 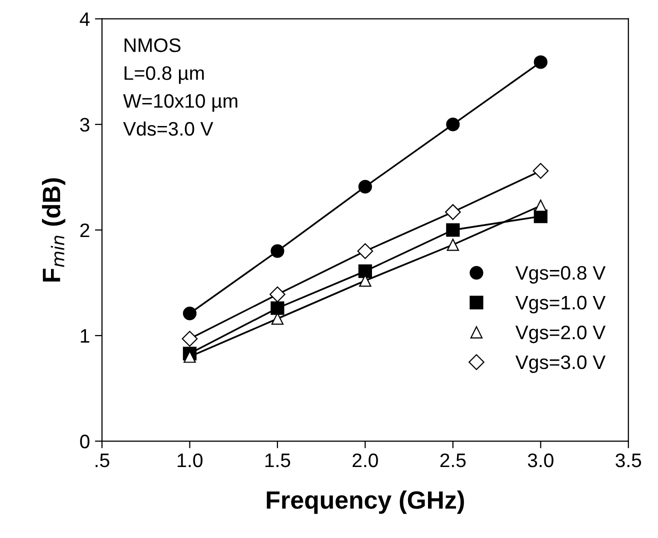 What do you see at coordinates (560, 275) in the screenshot?
I see `legend-label: Vgs=0.8 V` at bounding box center [560, 275].